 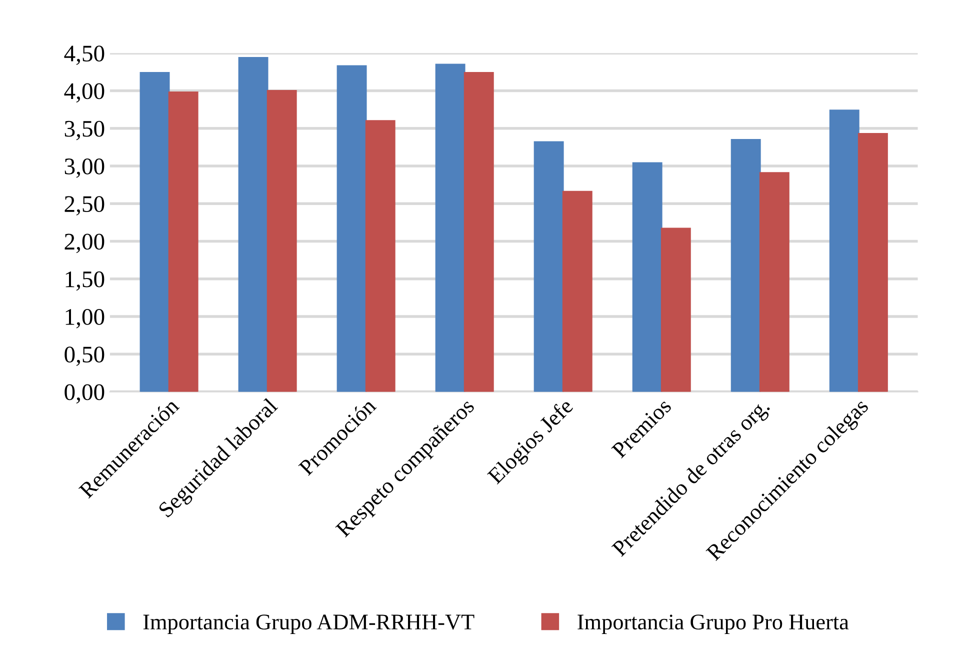 I want to click on legend-label: Importancia Grupo ADM-RRHH-VT, so click(x=308, y=624).